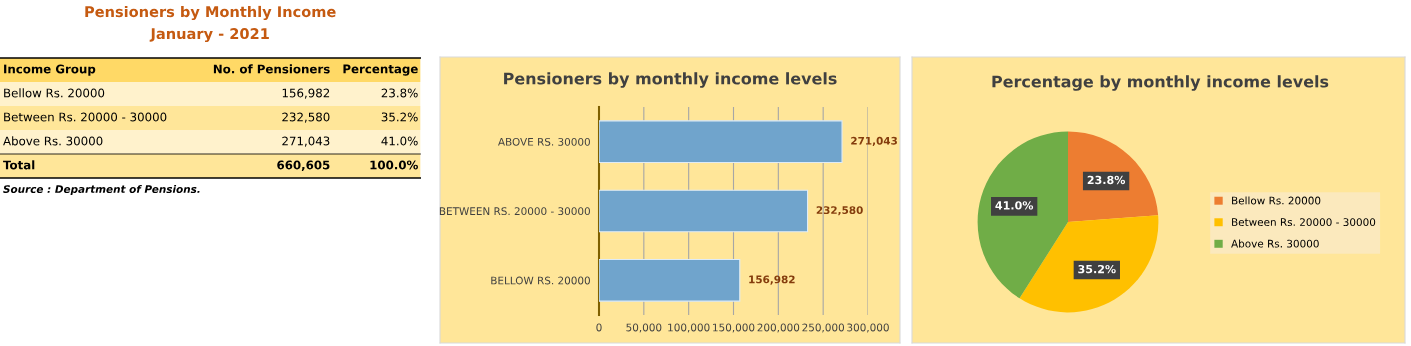  I want to click on legend-label: Between Rs. 20000 - 30000, so click(1304, 222).